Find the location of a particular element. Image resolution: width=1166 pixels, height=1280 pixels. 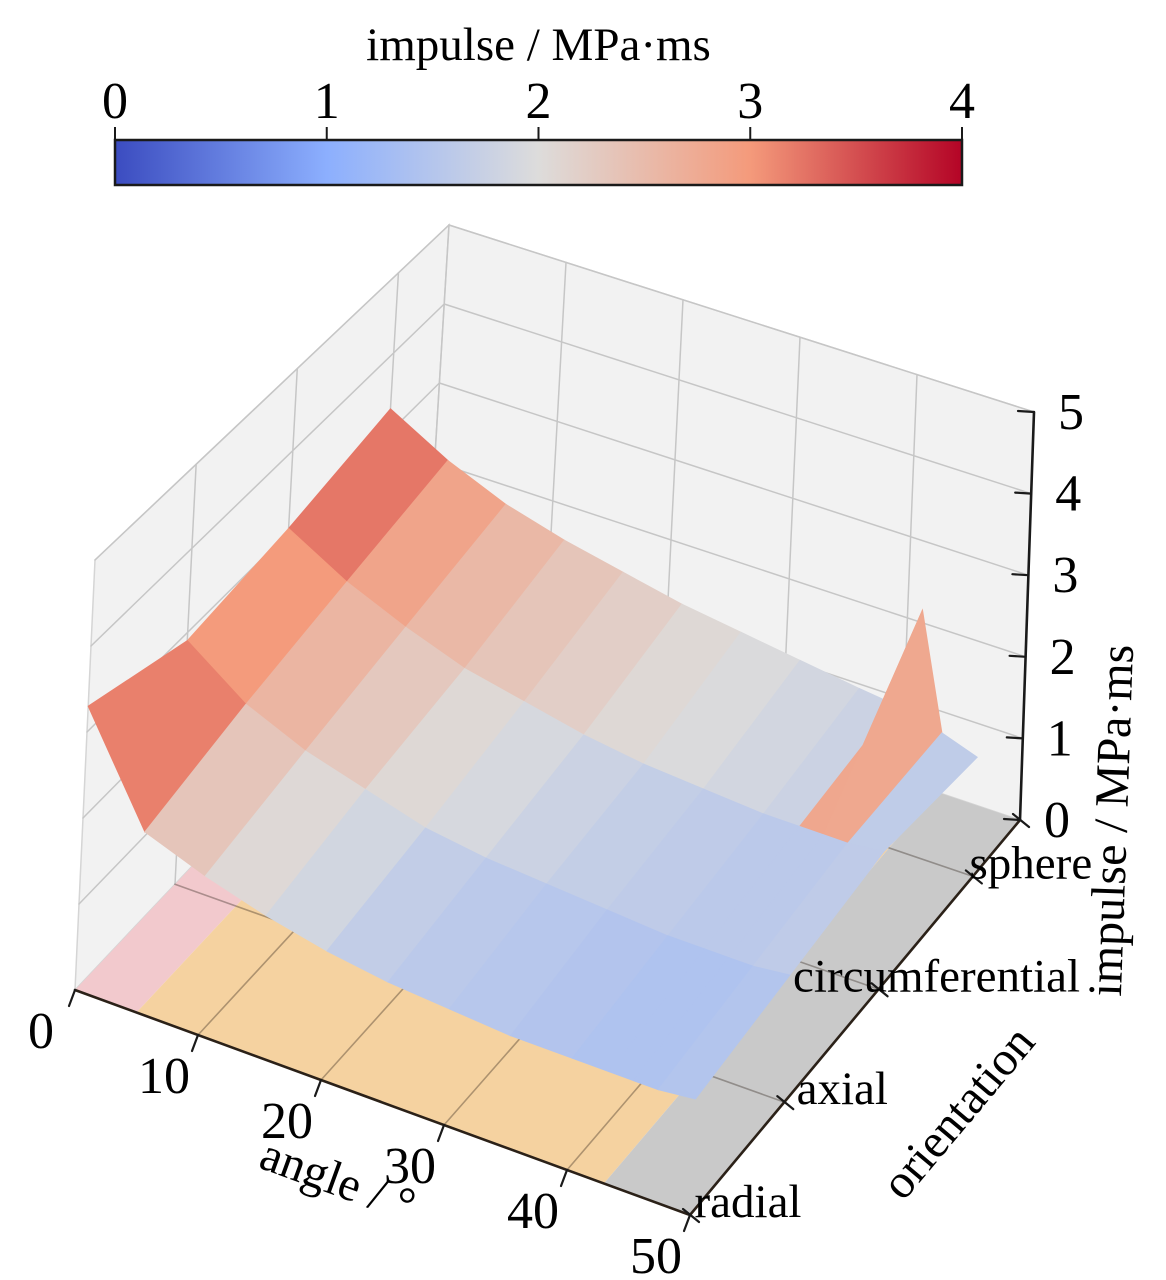

z-tick-label: 5 is located at coordinates (1071, 412).